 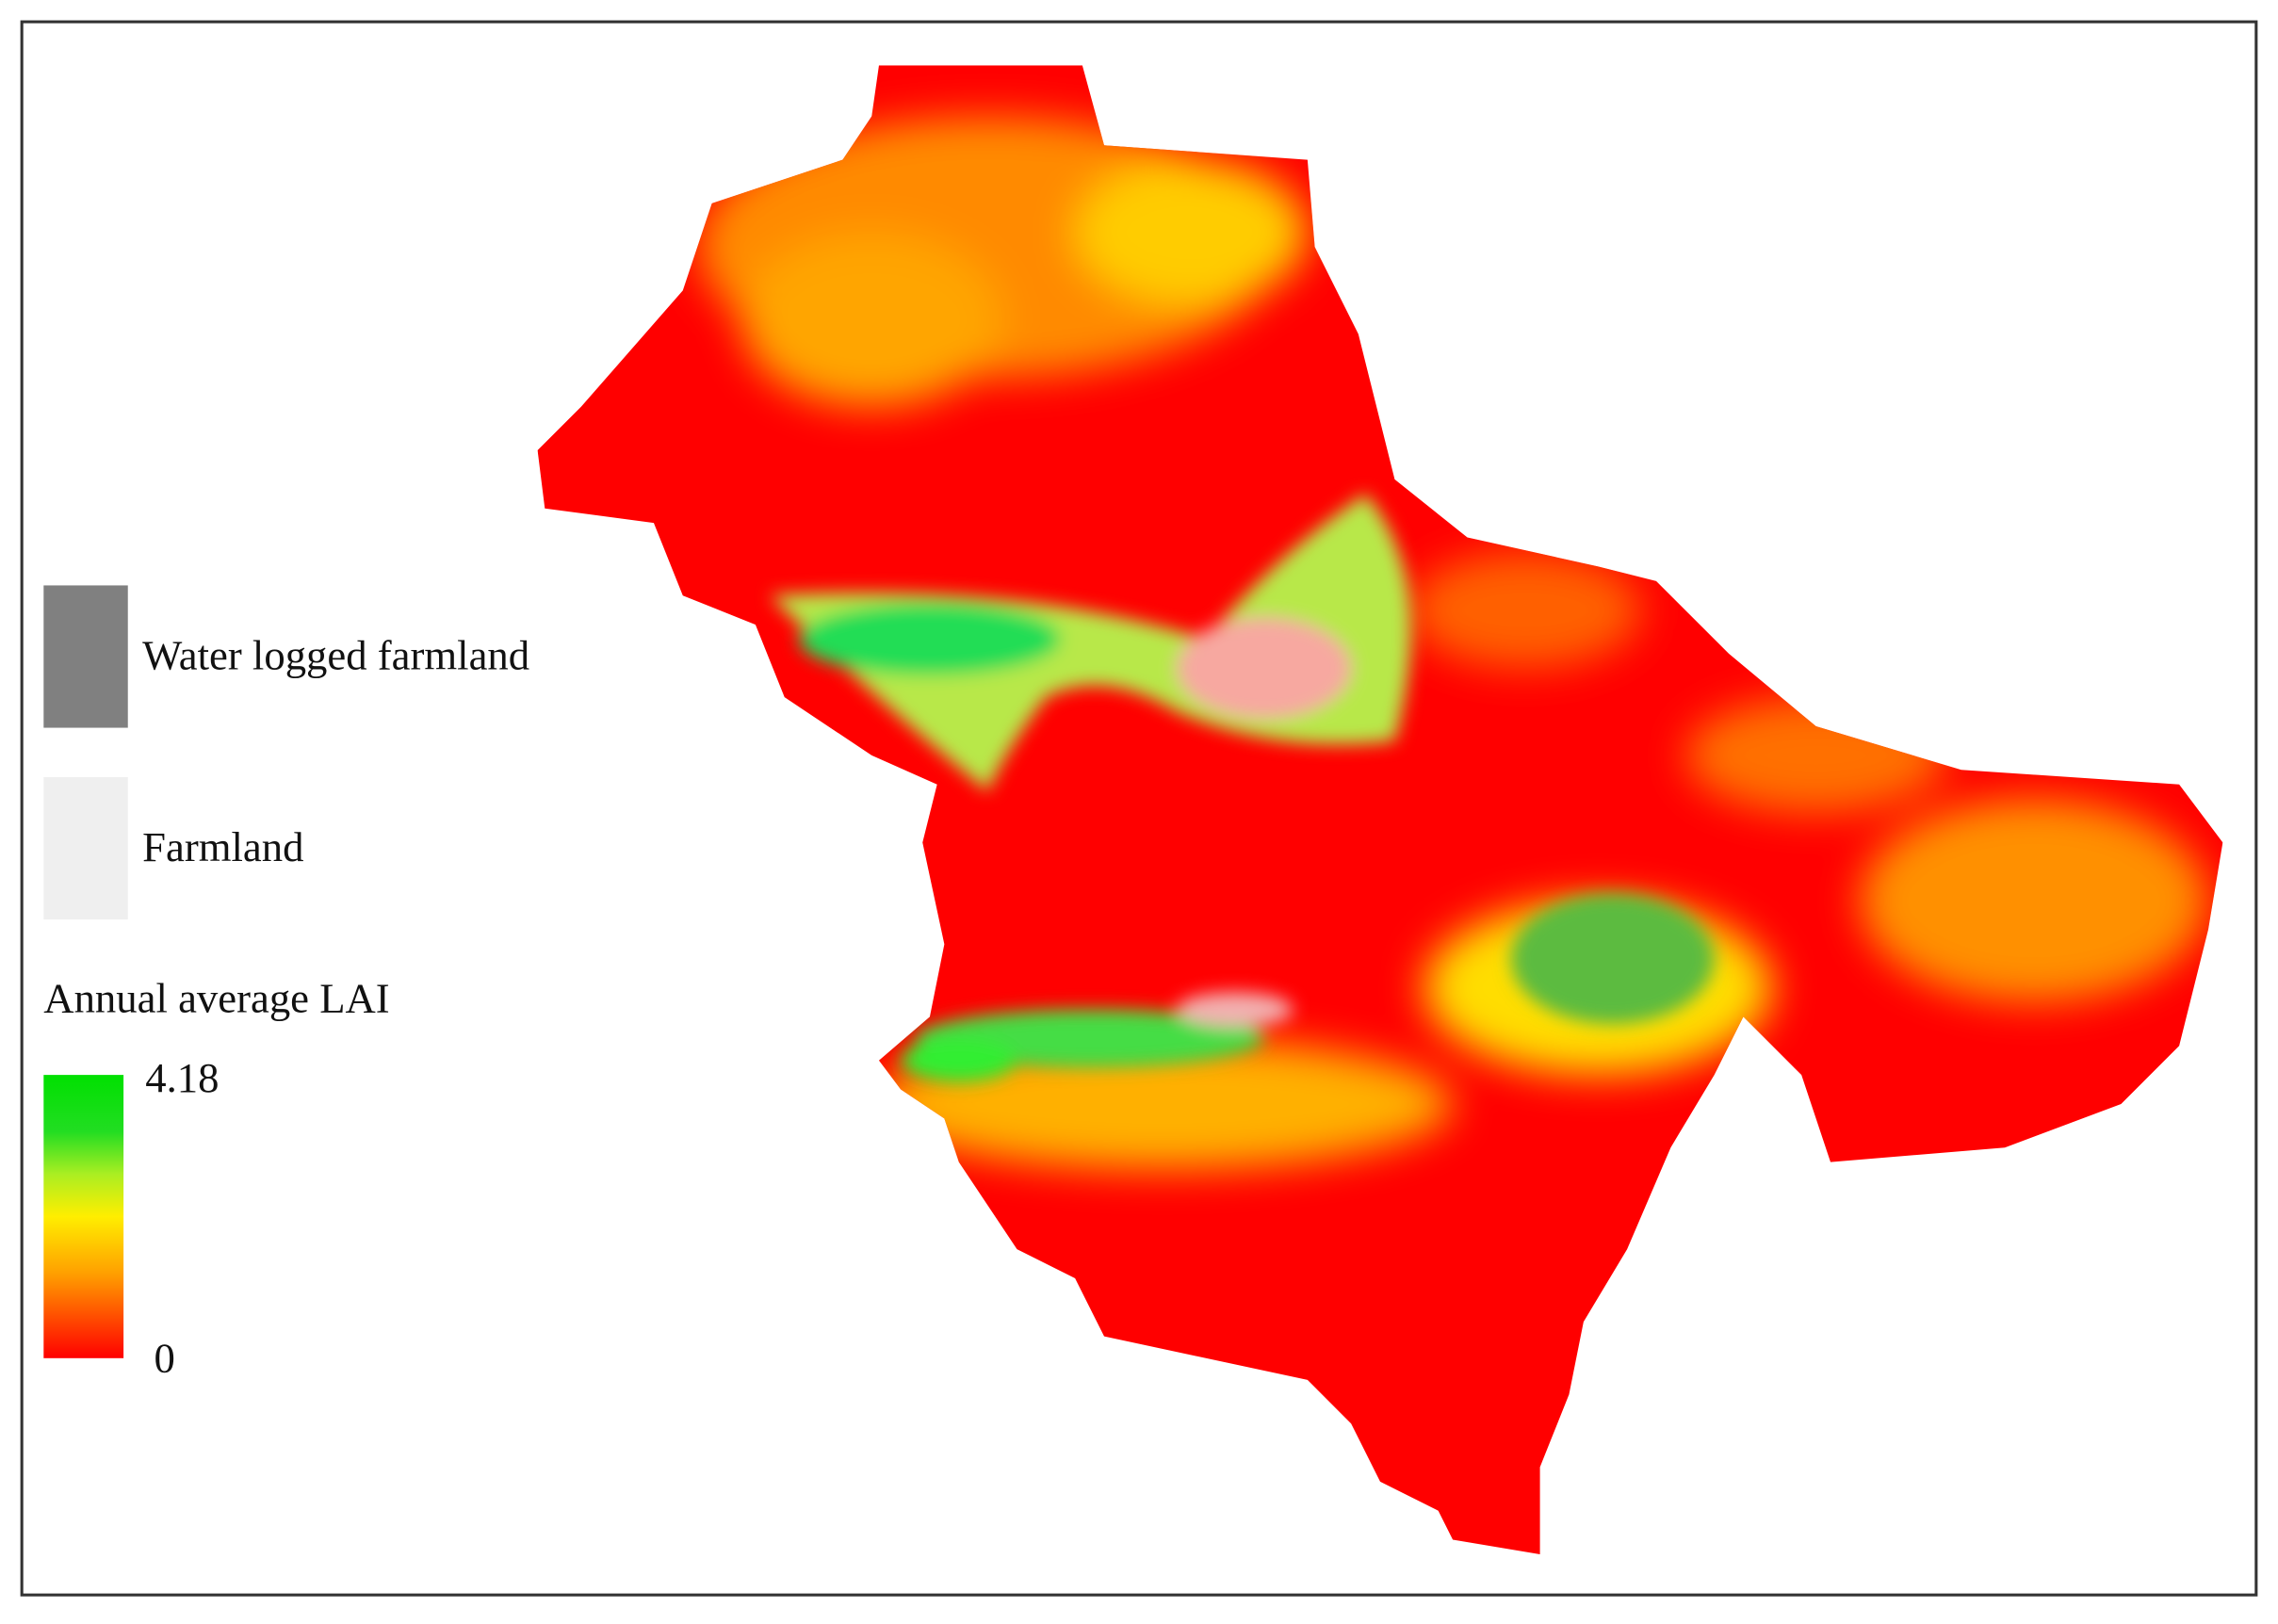 What do you see at coordinates (222, 847) in the screenshot?
I see `legend-label: Farmland` at bounding box center [222, 847].